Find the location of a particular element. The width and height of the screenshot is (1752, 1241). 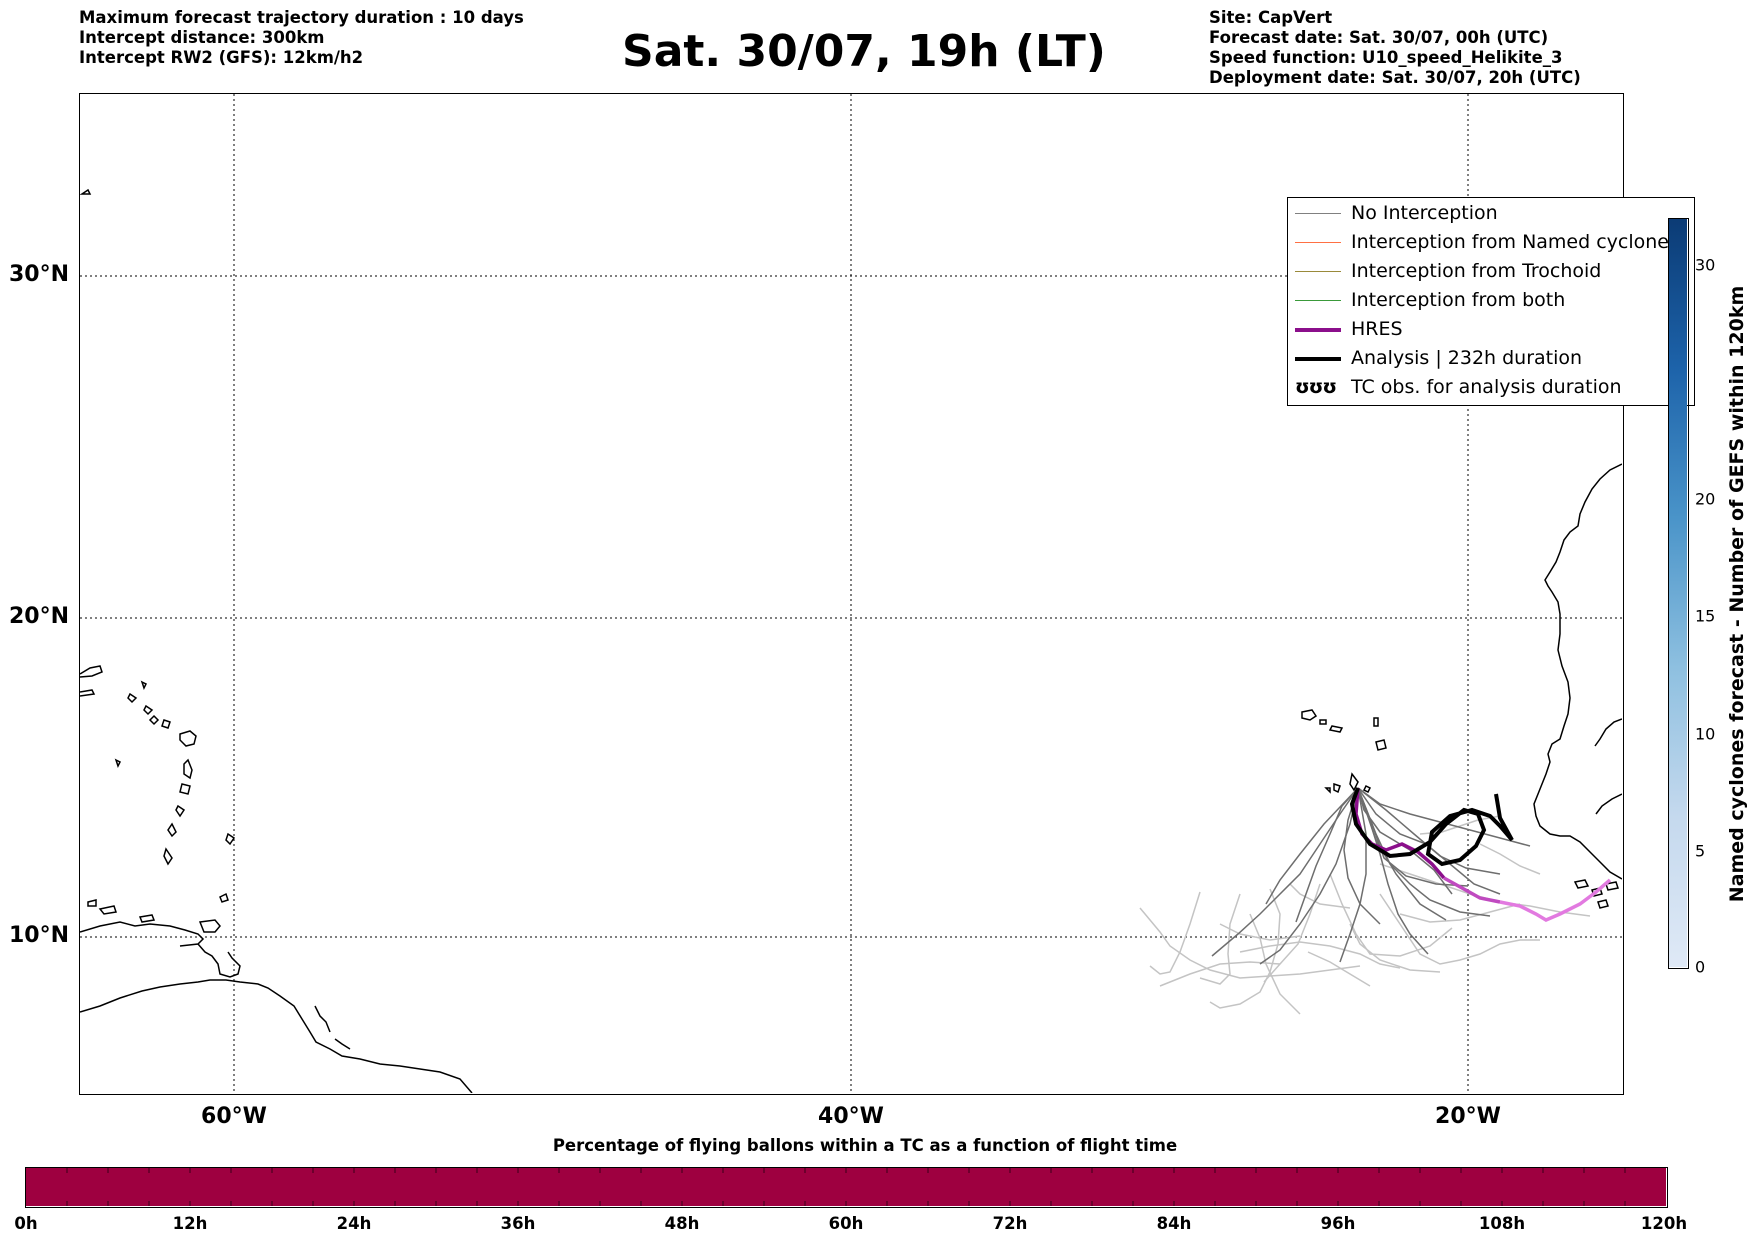

island-margarita is located at coordinates (147, 918).